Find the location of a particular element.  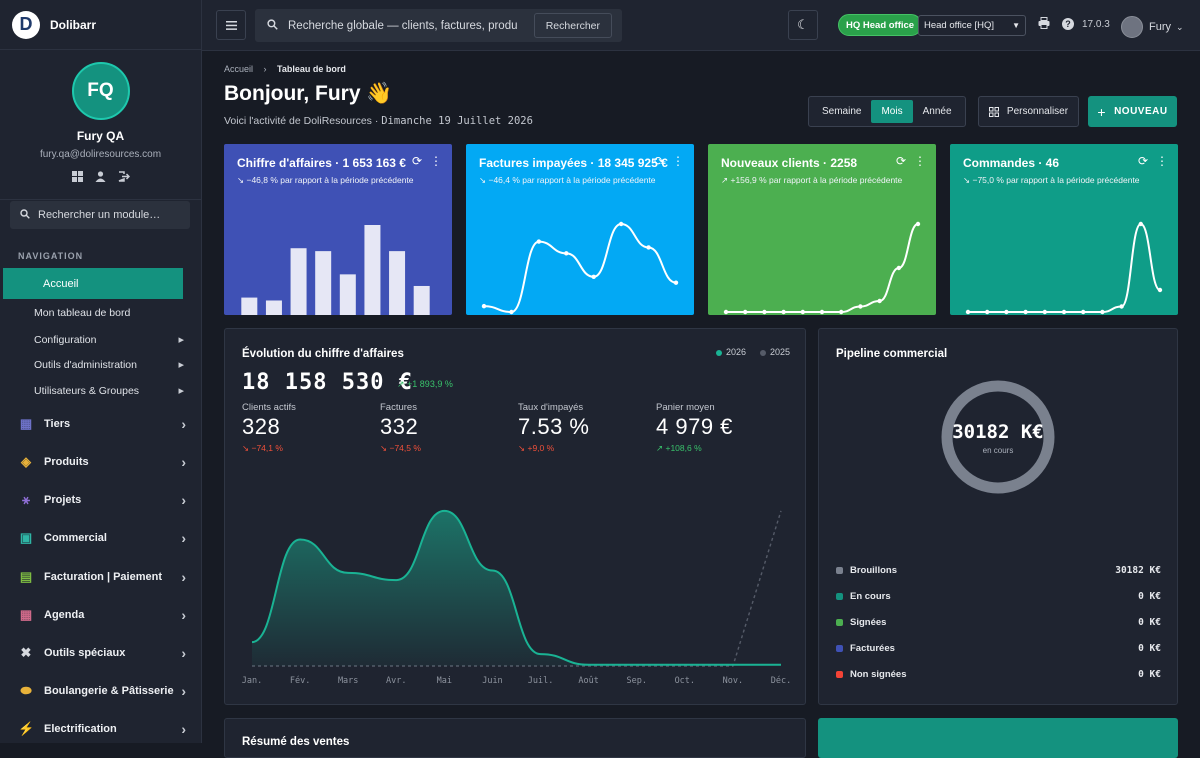

global-search: Rechercher is located at coordinates (438, 25).